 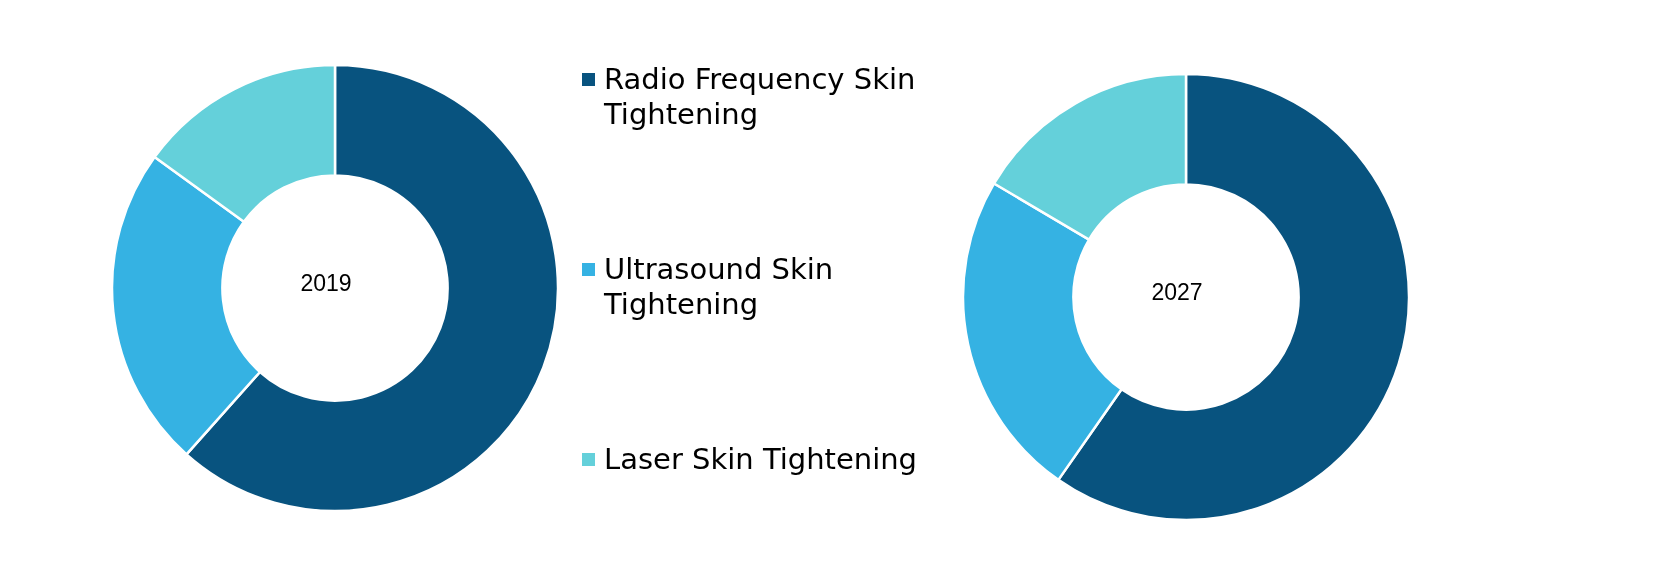 I want to click on text: 2019, so click(x=326, y=283).